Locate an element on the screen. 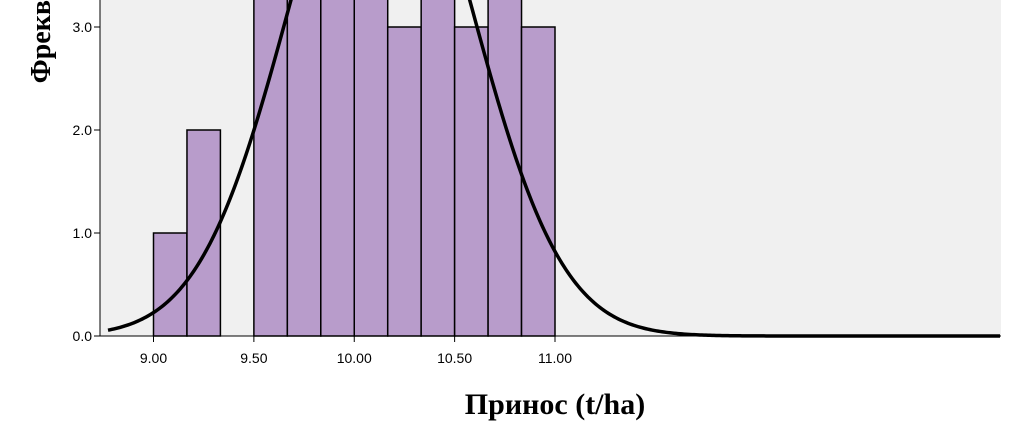 Image resolution: width=1024 pixels, height=443 pixels. x-tick-label: 10.50 is located at coordinates (454, 358).